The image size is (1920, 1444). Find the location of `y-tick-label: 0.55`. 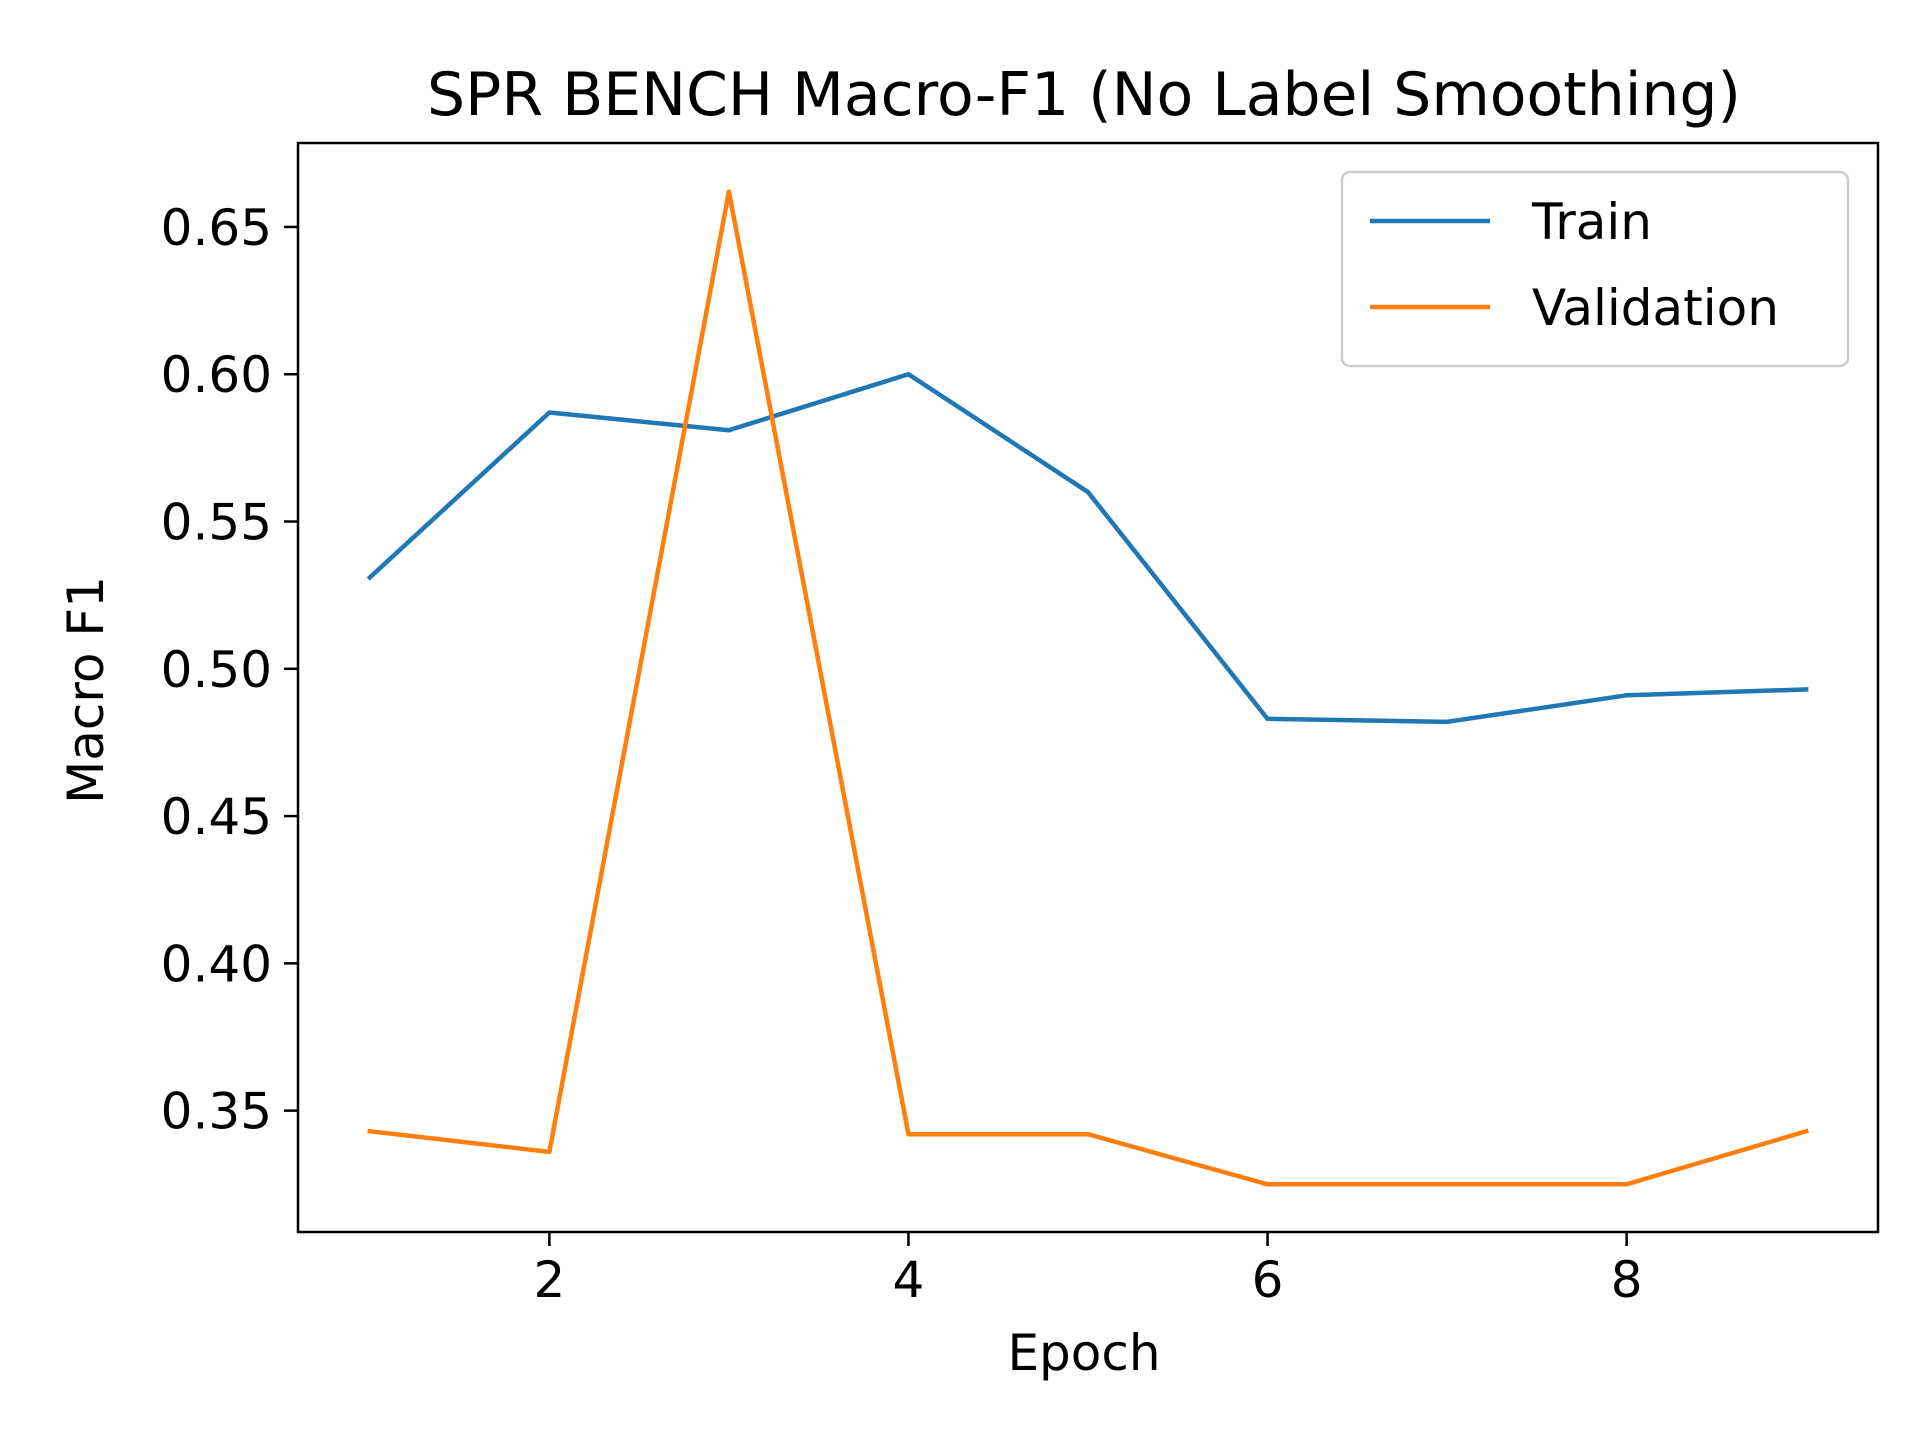

y-tick-label: 0.55 is located at coordinates (216, 523).